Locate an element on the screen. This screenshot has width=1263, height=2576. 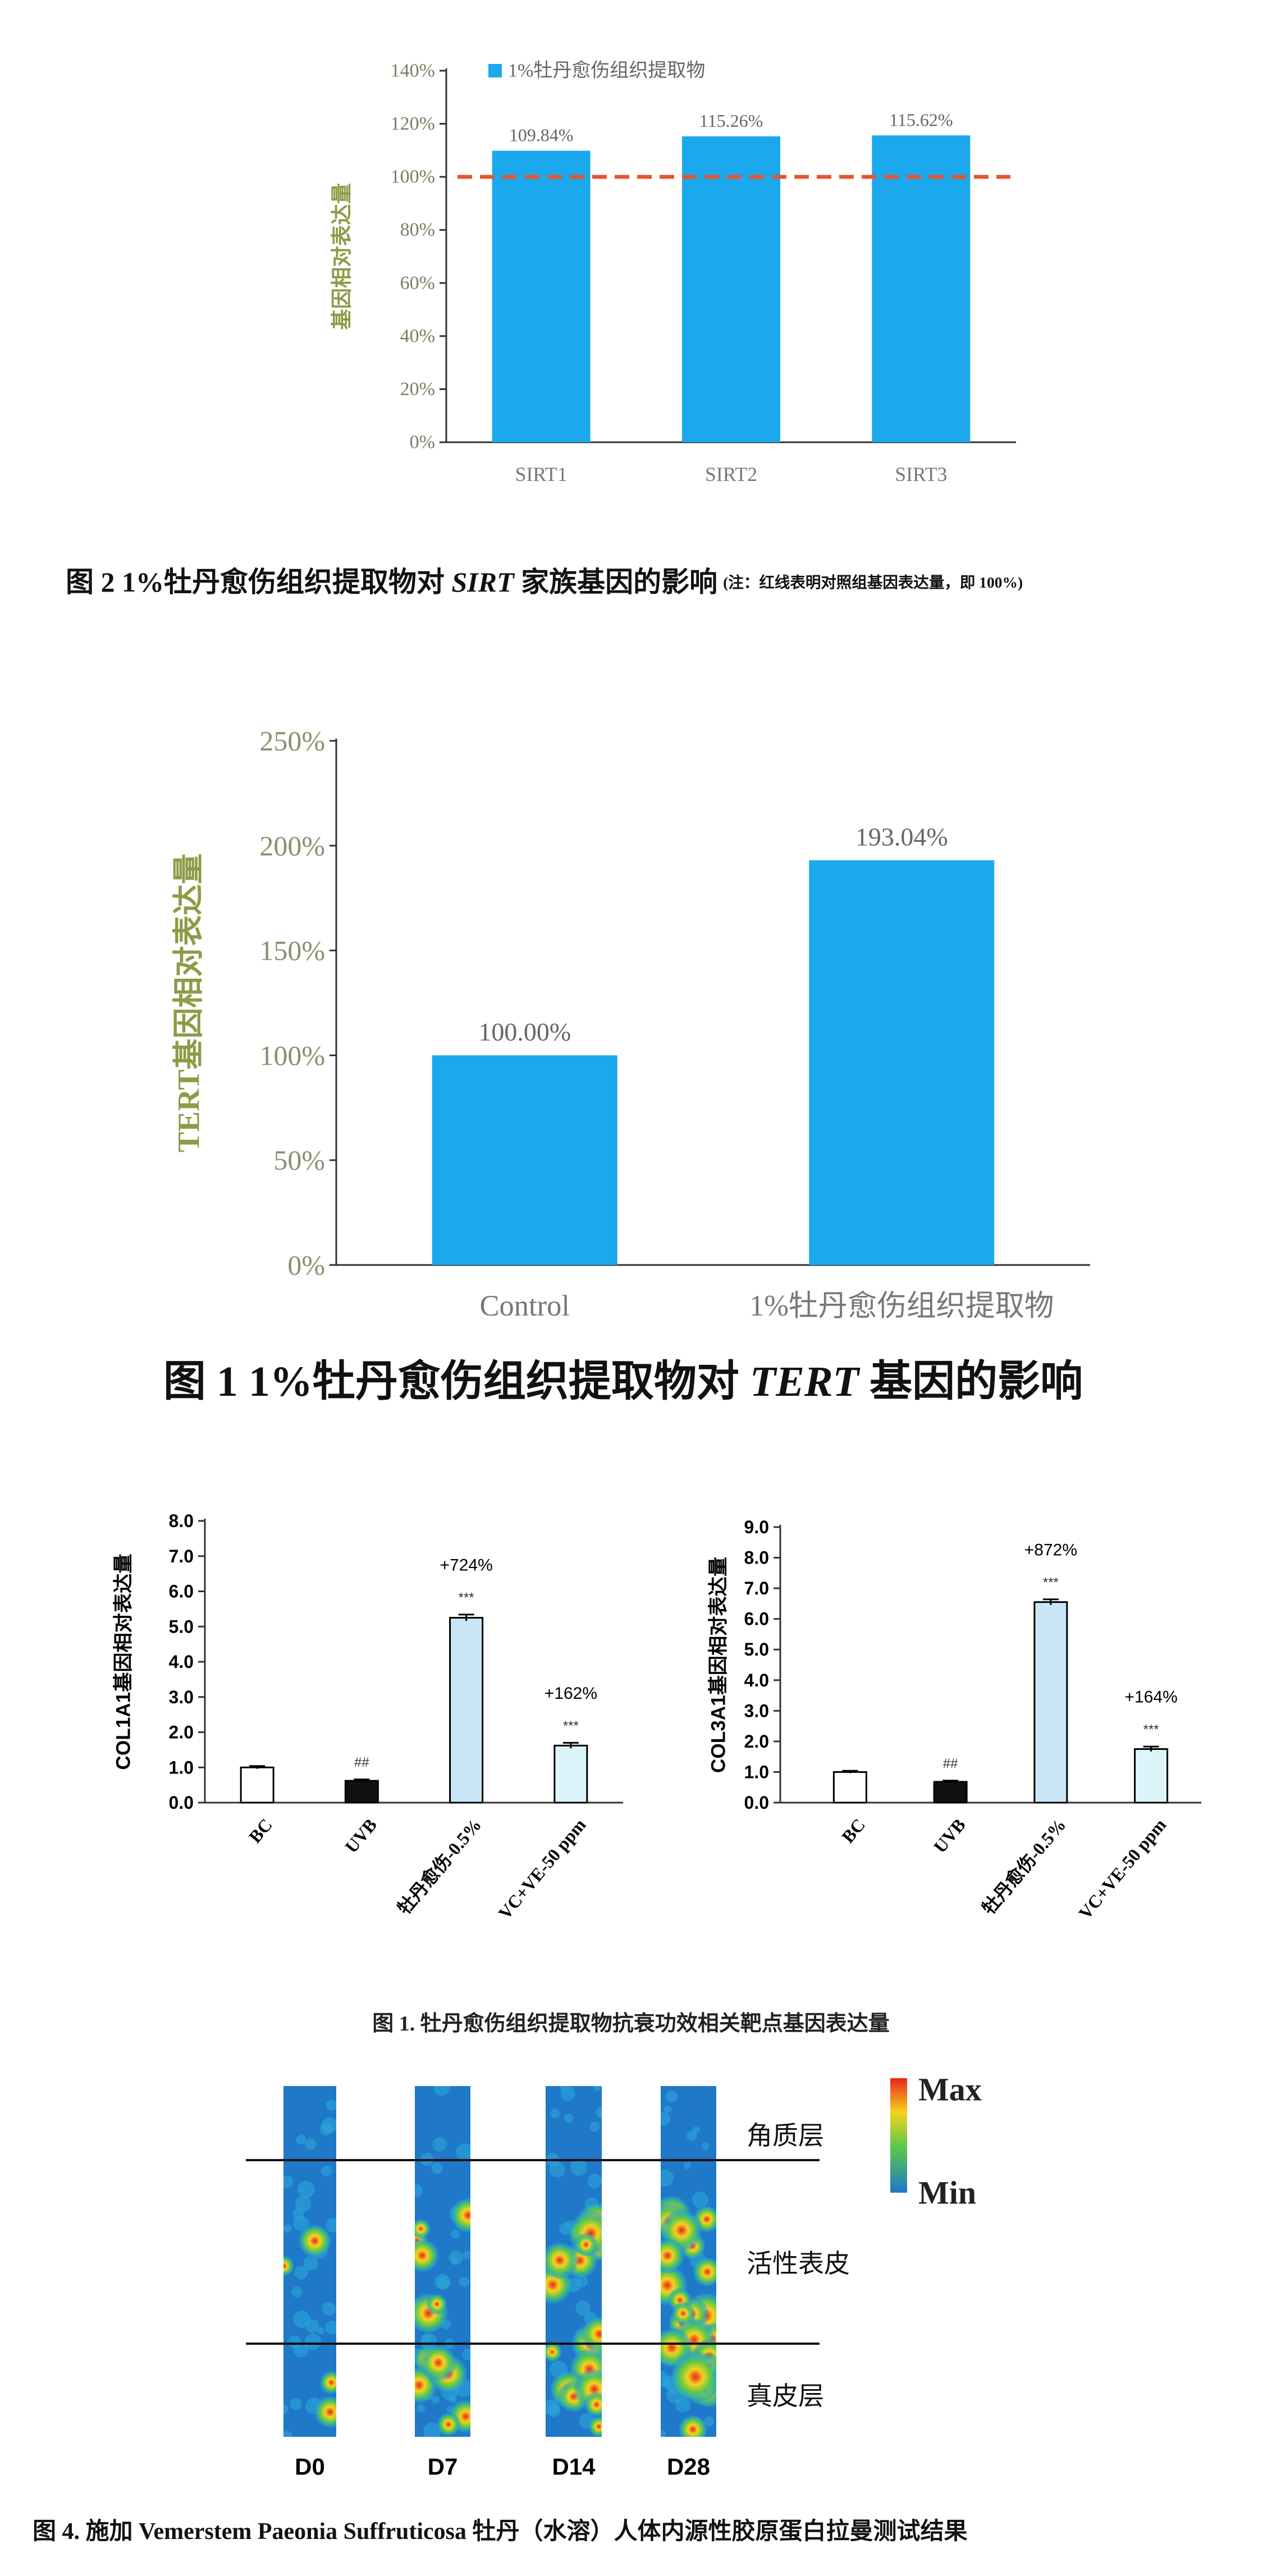
value-label: 115.62% is located at coordinates (921, 119).